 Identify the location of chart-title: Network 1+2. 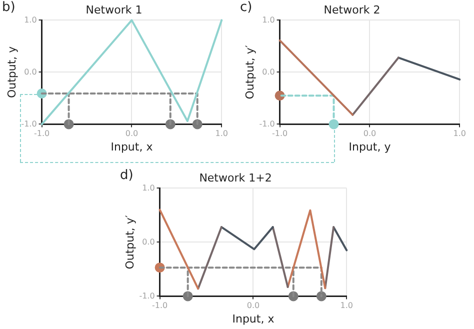
(235, 177).